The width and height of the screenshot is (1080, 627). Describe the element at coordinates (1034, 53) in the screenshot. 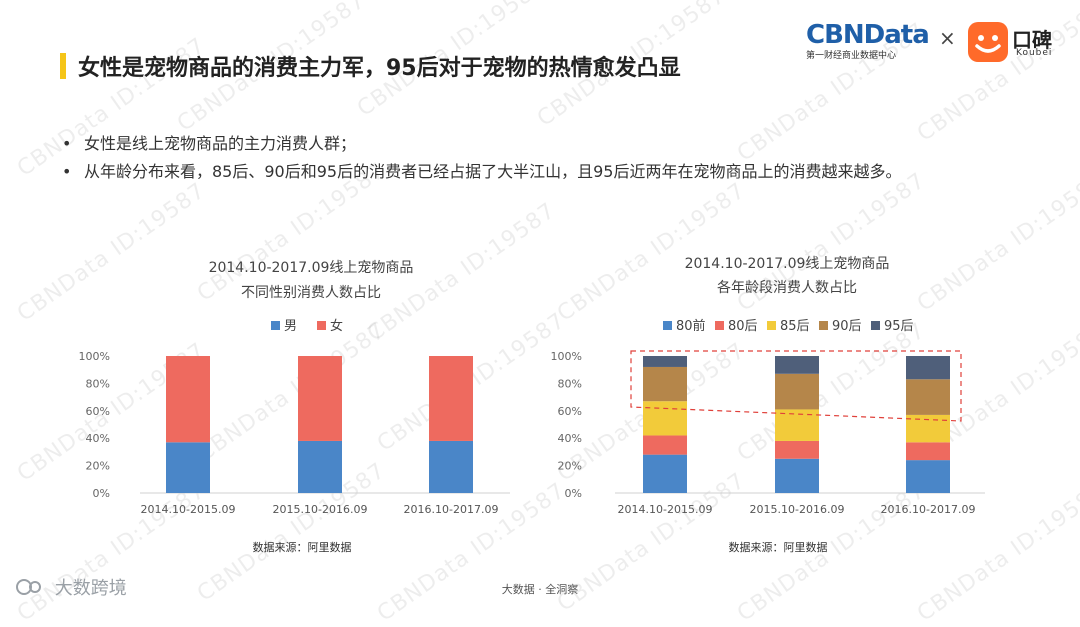

I see `koubei-logo-en: Koubei` at that location.